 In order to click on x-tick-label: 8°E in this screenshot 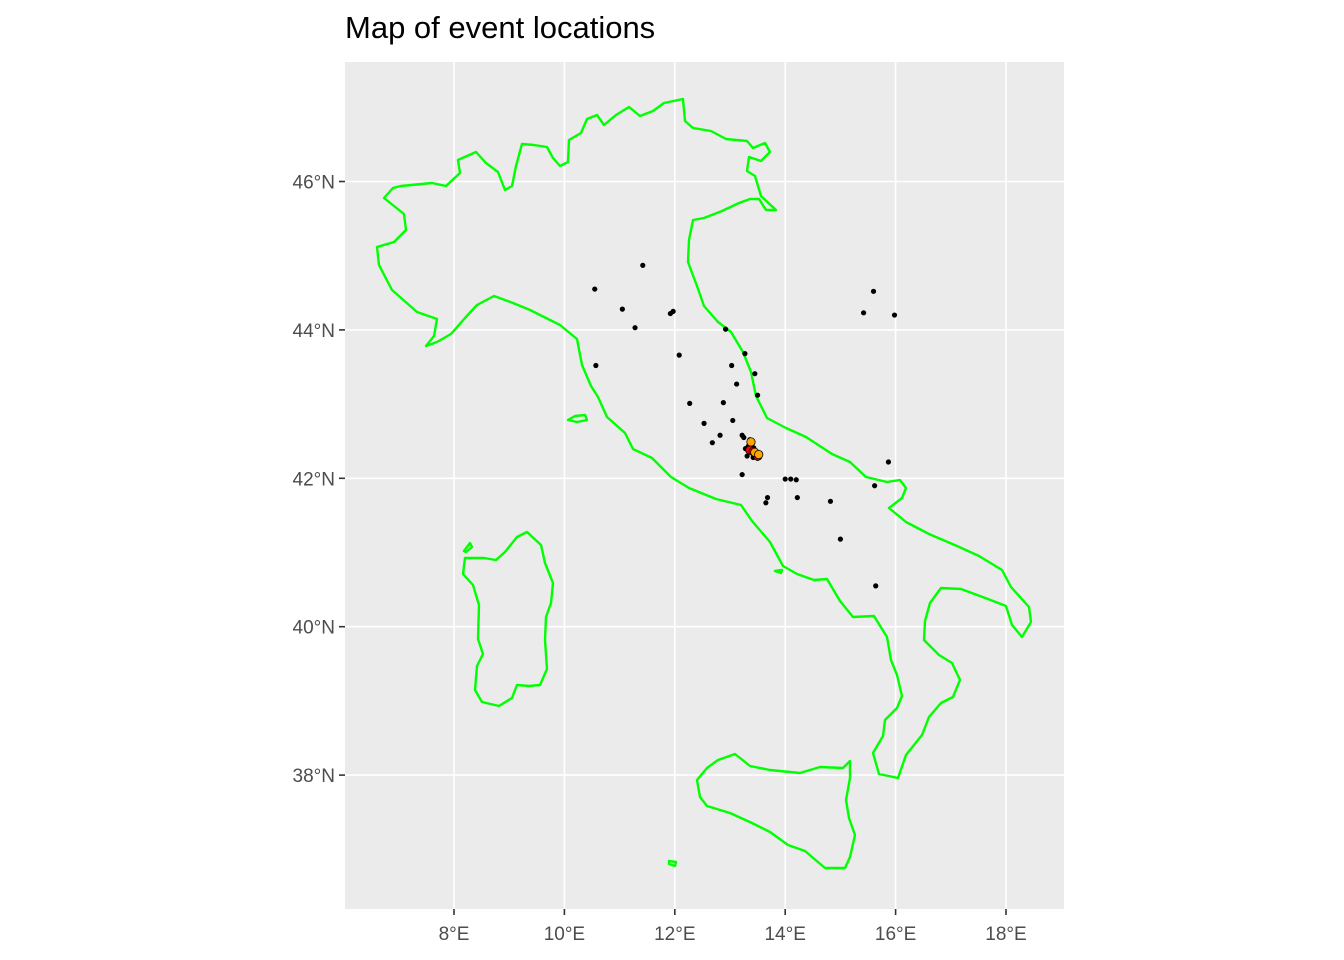, I will do `click(454, 934)`.